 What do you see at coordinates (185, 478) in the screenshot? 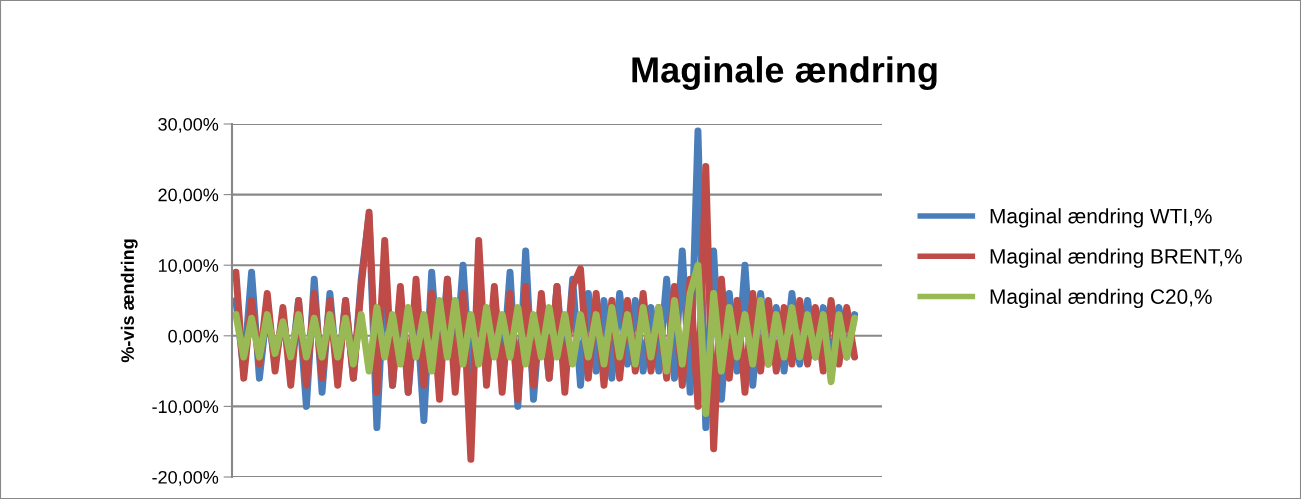
I see `y-tick-label: -20,00%` at bounding box center [185, 478].